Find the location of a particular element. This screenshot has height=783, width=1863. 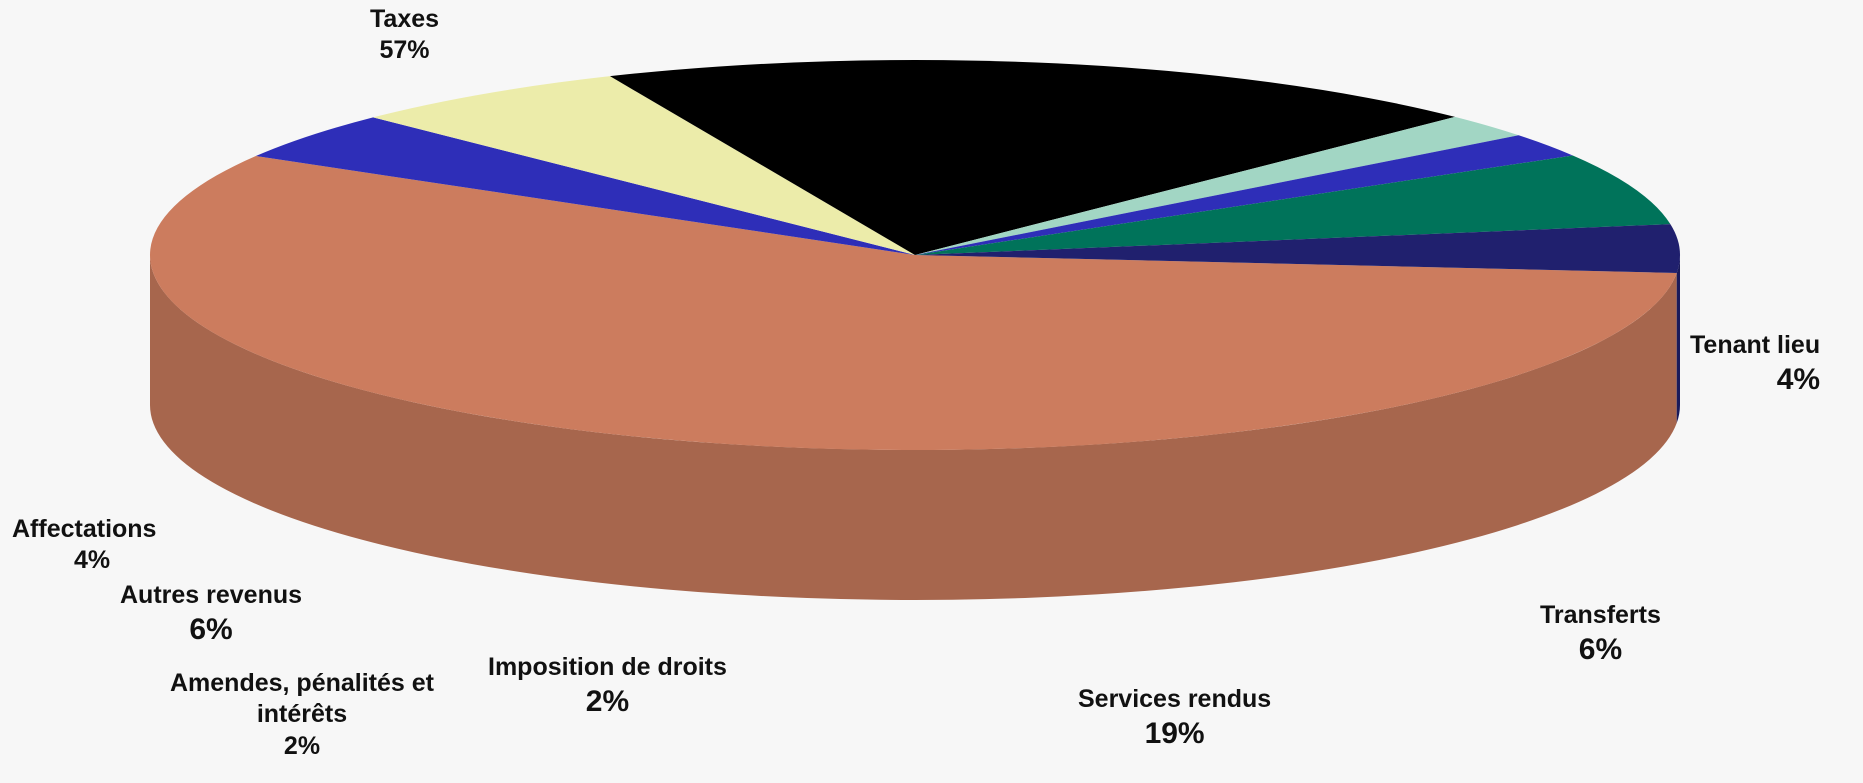

label-amendes-name2: intérêts is located at coordinates (302, 714).